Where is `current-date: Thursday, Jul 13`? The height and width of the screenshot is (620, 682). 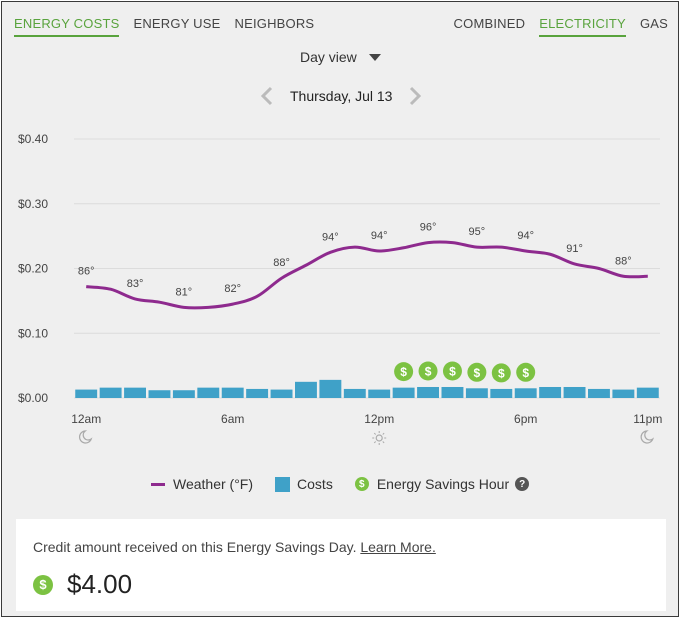
current-date: Thursday, Jul 13 is located at coordinates (341, 96).